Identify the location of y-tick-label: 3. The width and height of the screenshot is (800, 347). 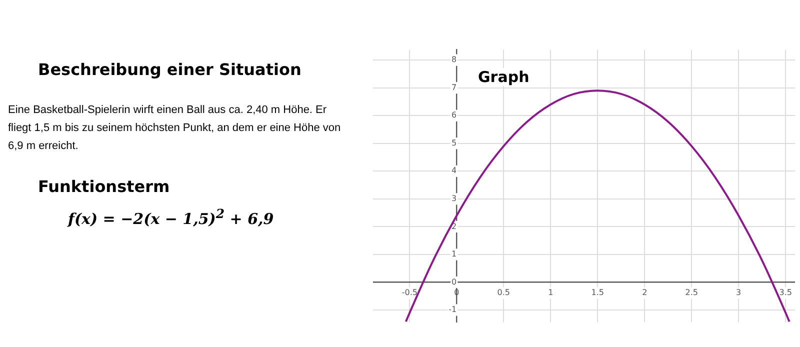
(454, 198).